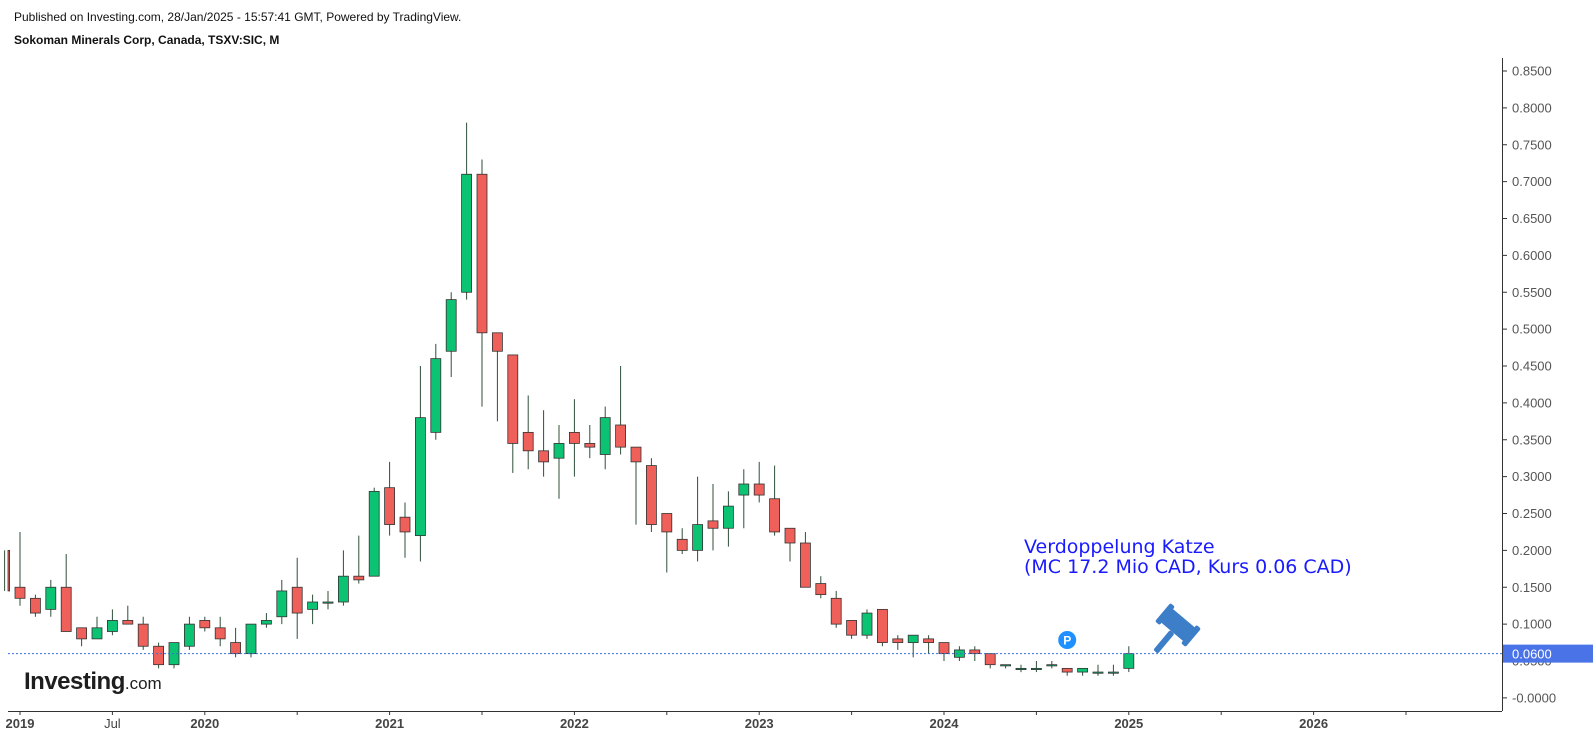 The width and height of the screenshot is (1593, 751). What do you see at coordinates (1532, 624) in the screenshot?
I see `y-tick-label: 0.1000` at bounding box center [1532, 624].